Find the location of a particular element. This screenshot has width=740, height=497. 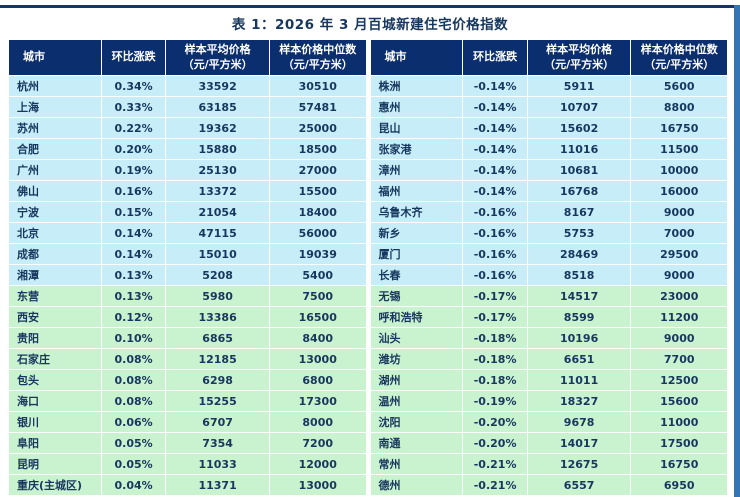

cell-median: 16750 is located at coordinates (679, 128).